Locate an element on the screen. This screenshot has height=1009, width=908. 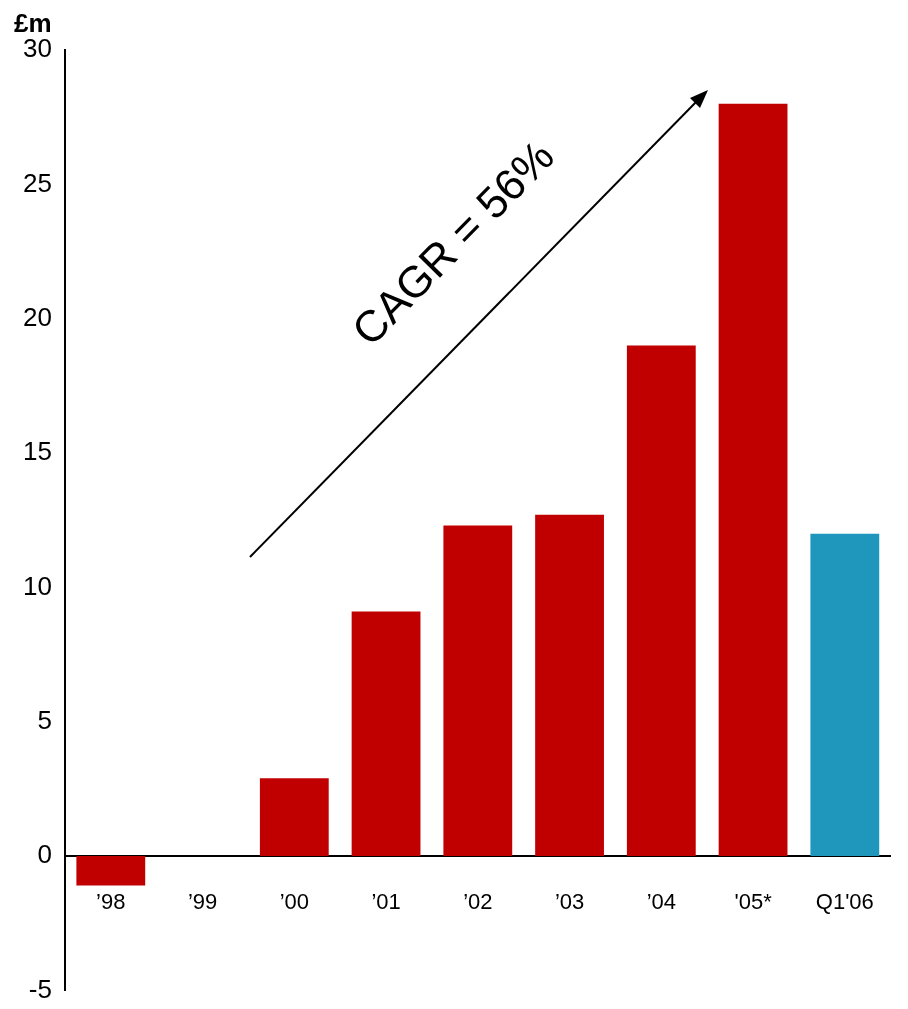
y-tick-label: 25 is located at coordinates (37, 182).